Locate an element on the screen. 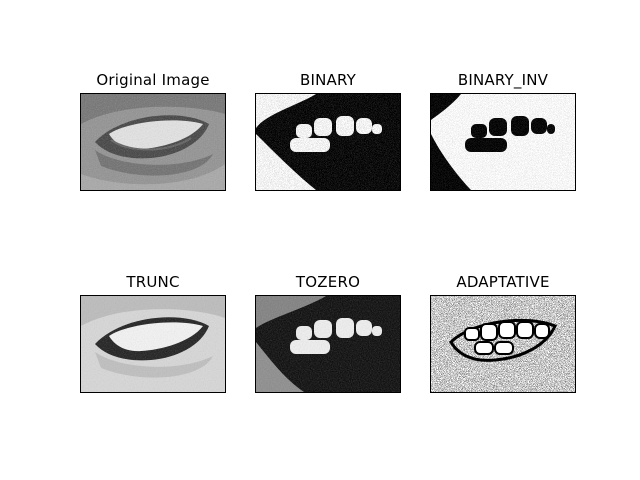 This screenshot has width=640, height=480. adaptive-image is located at coordinates (503, 344).